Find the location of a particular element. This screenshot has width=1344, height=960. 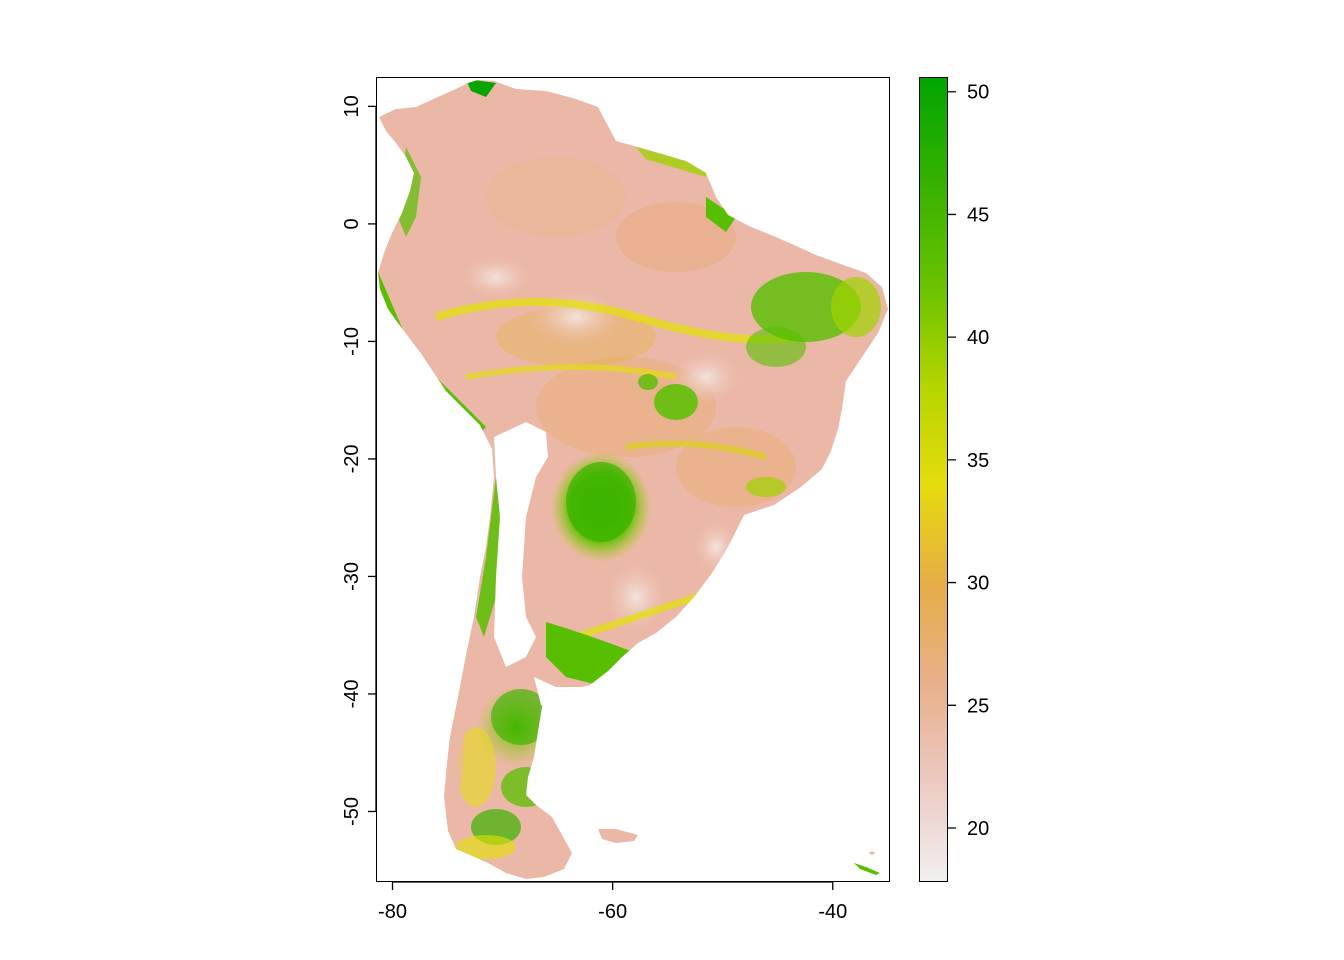

legend-tick-label: 35 is located at coordinates (978, 461).